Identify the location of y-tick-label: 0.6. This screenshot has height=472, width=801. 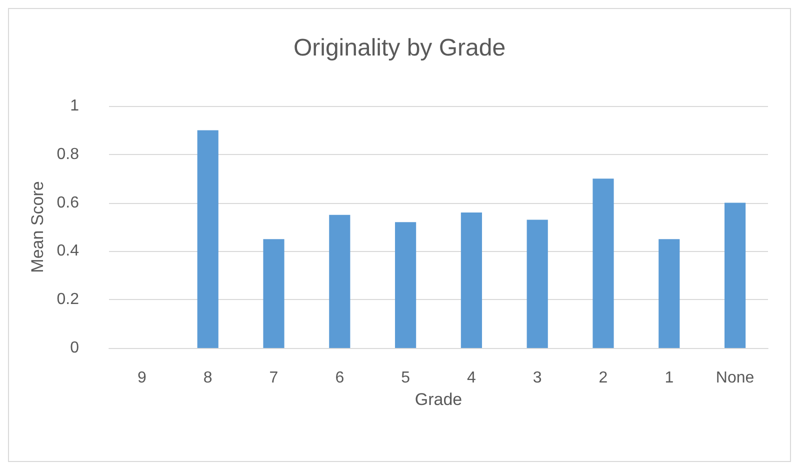
(68, 203).